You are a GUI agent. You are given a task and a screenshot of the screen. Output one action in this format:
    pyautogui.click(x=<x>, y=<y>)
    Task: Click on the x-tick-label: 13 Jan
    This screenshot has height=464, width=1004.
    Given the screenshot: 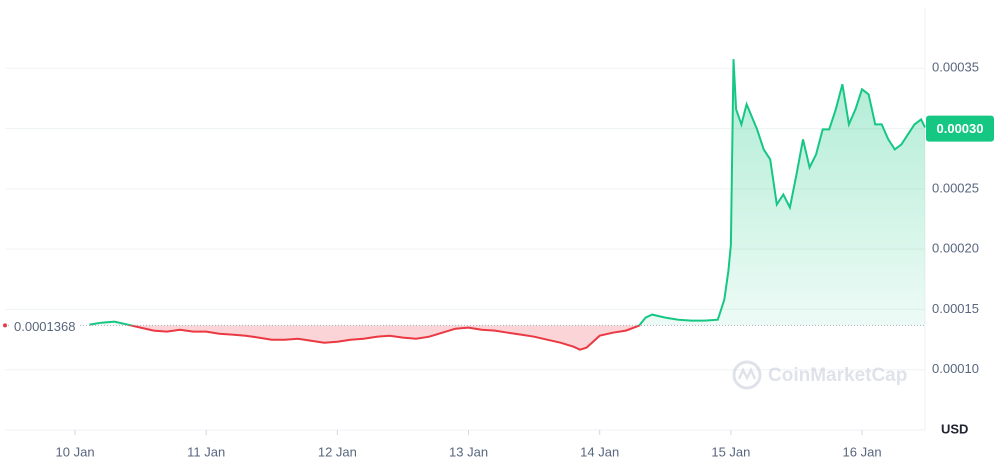 What is the action you would take?
    pyautogui.click(x=468, y=451)
    